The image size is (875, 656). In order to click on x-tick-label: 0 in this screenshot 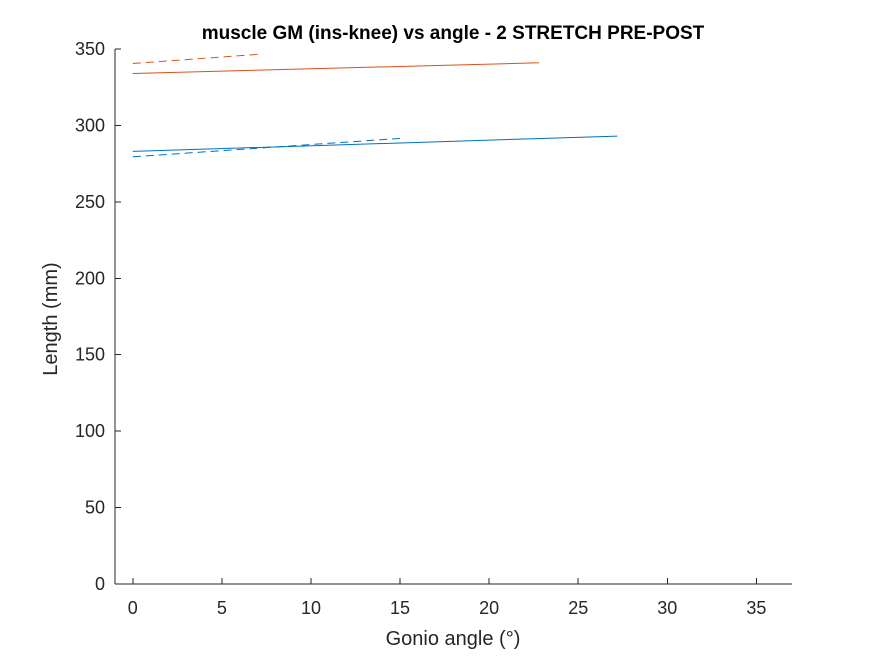, I will do `click(133, 608)`.